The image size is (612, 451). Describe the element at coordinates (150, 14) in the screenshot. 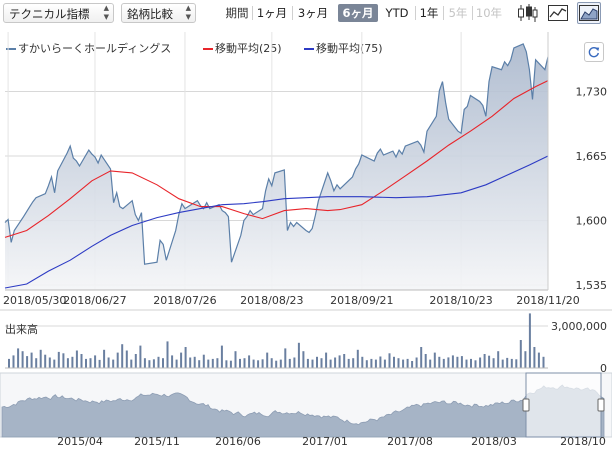

I see `compare-symbol-label: 銘柄比較` at that location.